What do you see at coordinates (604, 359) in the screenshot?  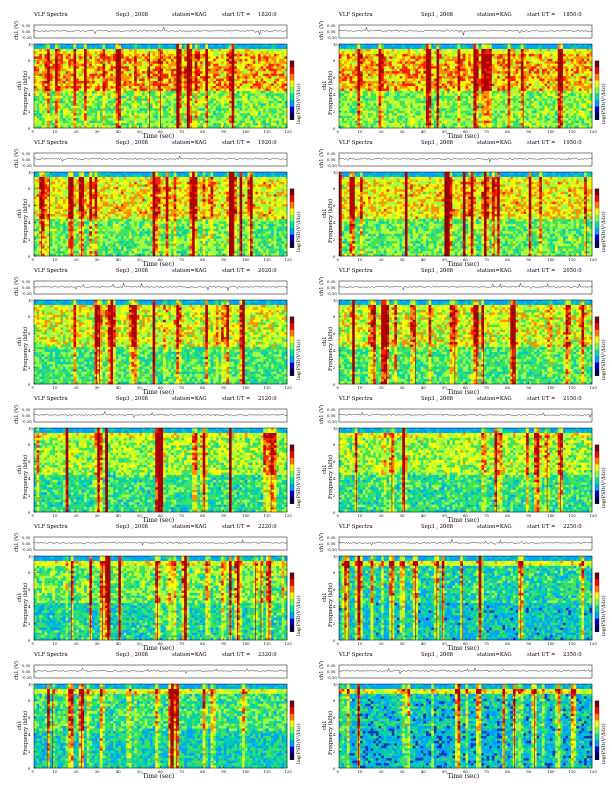 I see `colorbar-label: log(PSD(V²/Hz))` at bounding box center [604, 359].